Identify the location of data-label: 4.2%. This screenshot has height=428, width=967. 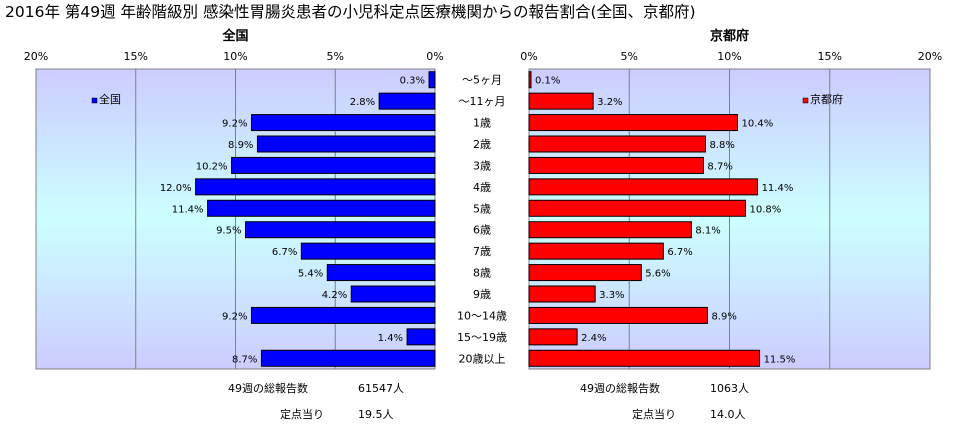
(334, 295).